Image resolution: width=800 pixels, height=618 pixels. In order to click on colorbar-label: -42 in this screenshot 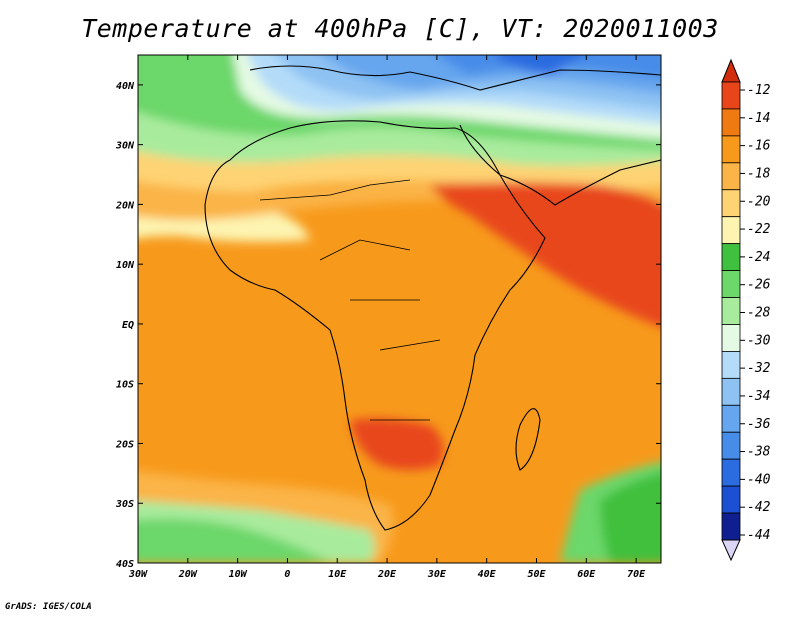, I will do `click(759, 507)`.